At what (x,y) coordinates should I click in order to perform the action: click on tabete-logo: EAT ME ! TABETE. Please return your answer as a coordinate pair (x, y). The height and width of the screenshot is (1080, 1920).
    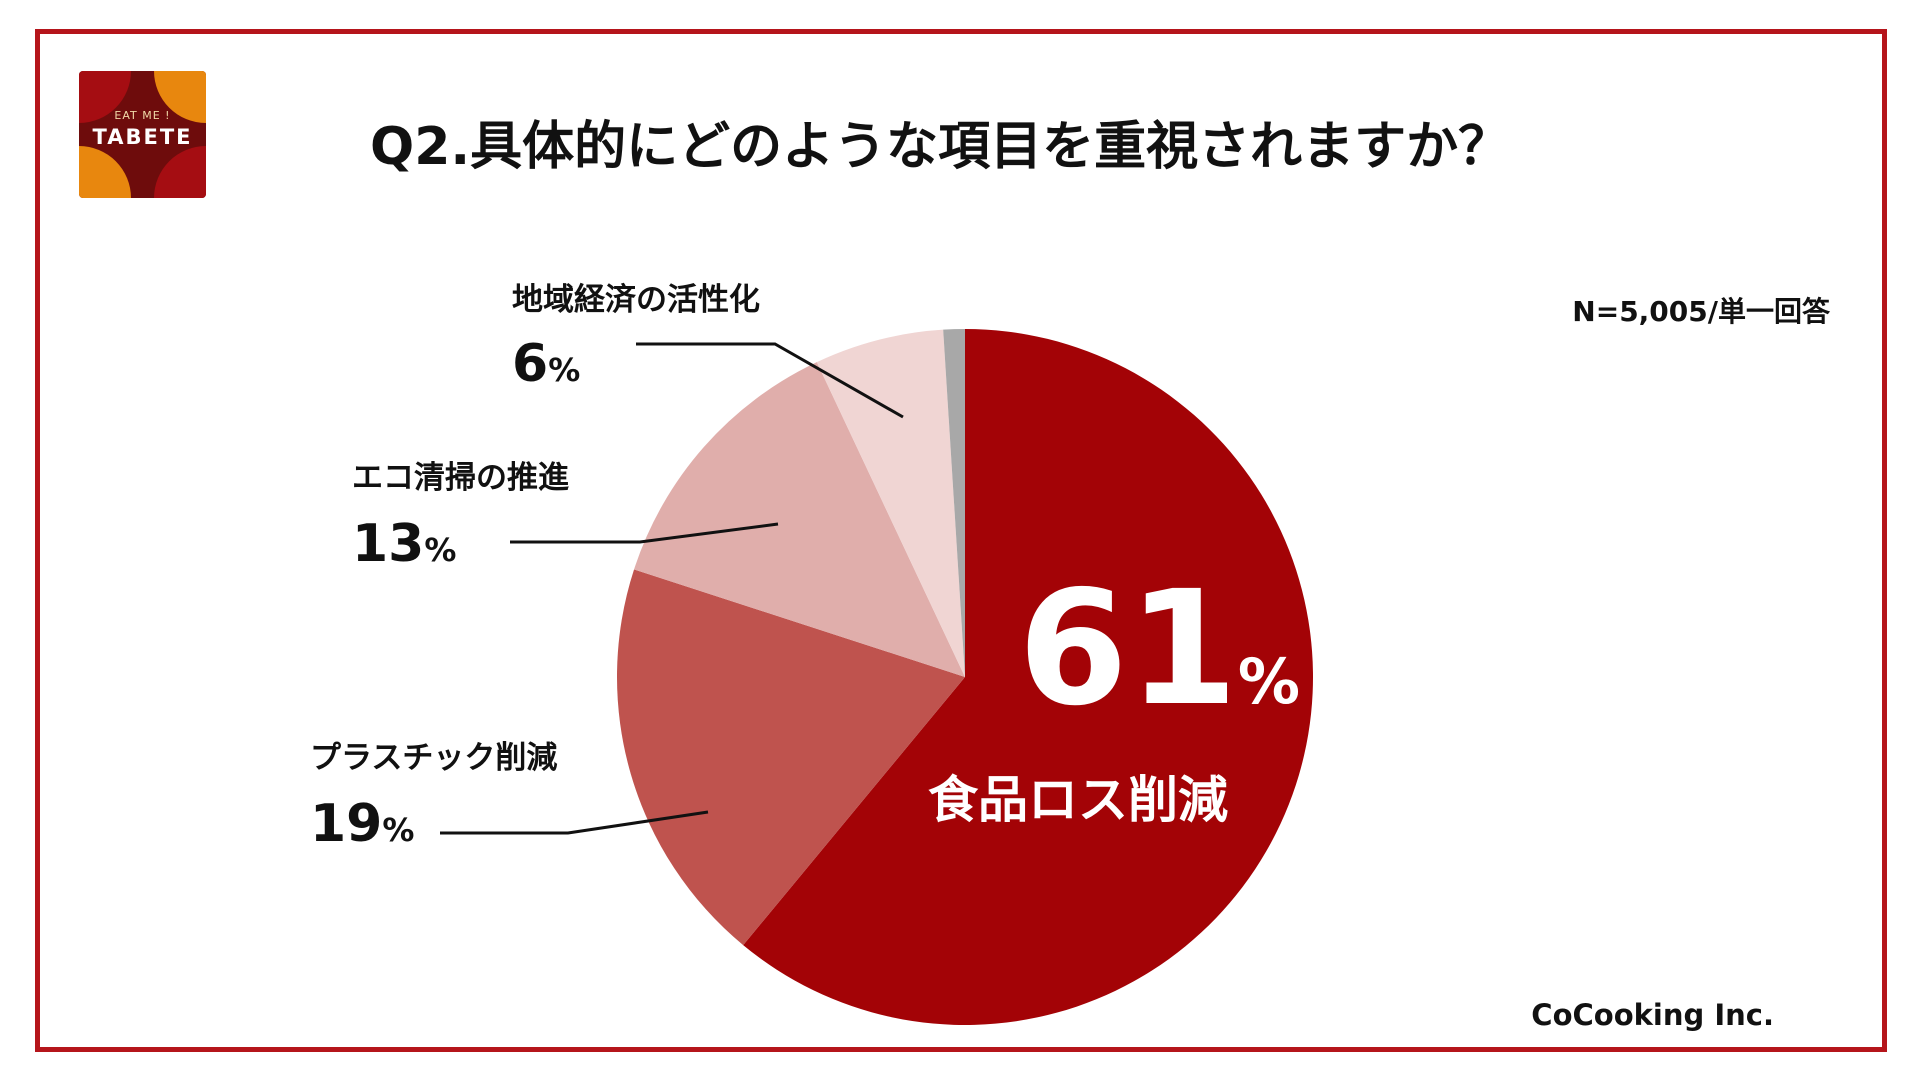
    Looking at the image, I should click on (142, 134).